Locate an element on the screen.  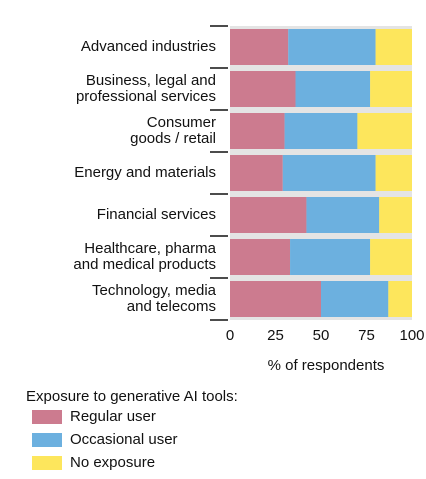
x-tick-label: 50 is located at coordinates (321, 335).